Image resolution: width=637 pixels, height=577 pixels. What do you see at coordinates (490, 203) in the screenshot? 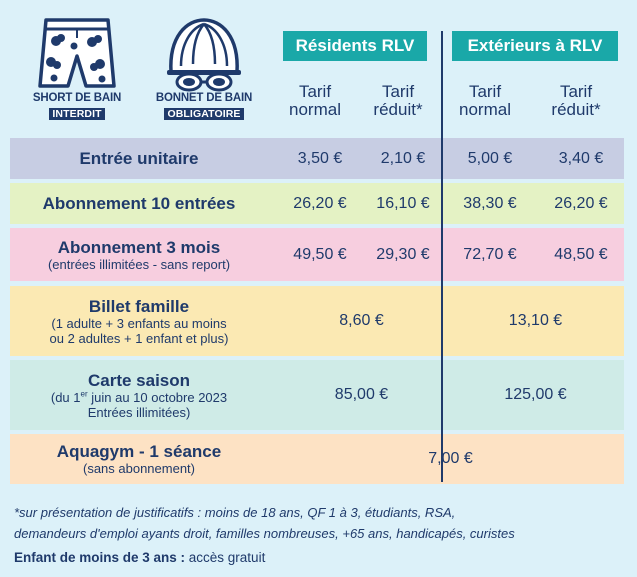
I see `price-cell: 38,30 €` at bounding box center [490, 203].